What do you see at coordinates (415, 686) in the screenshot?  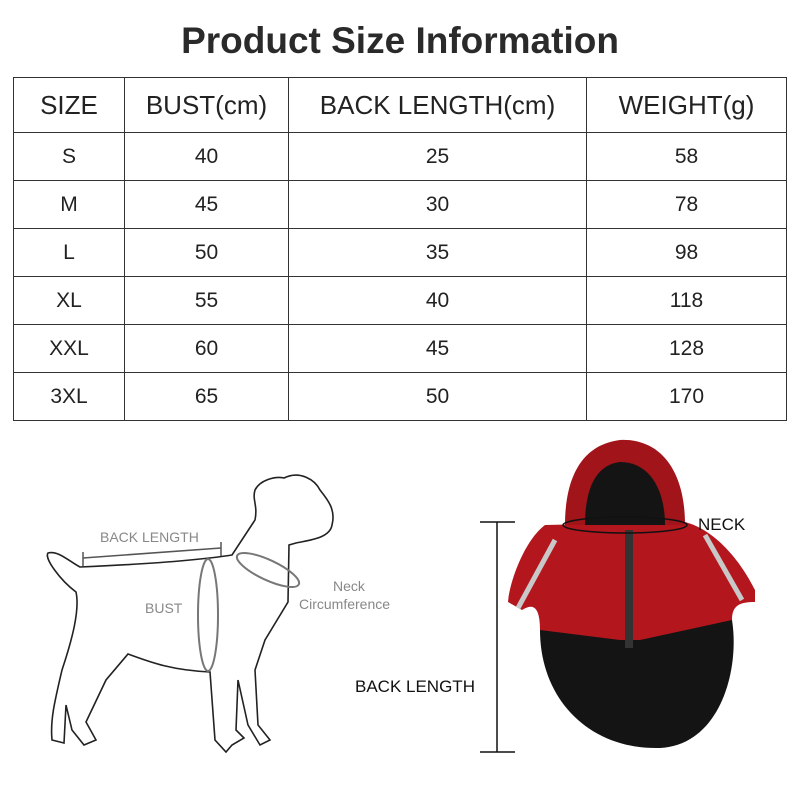 I see `label-jacket-back-length: BACK LENGTH` at bounding box center [415, 686].